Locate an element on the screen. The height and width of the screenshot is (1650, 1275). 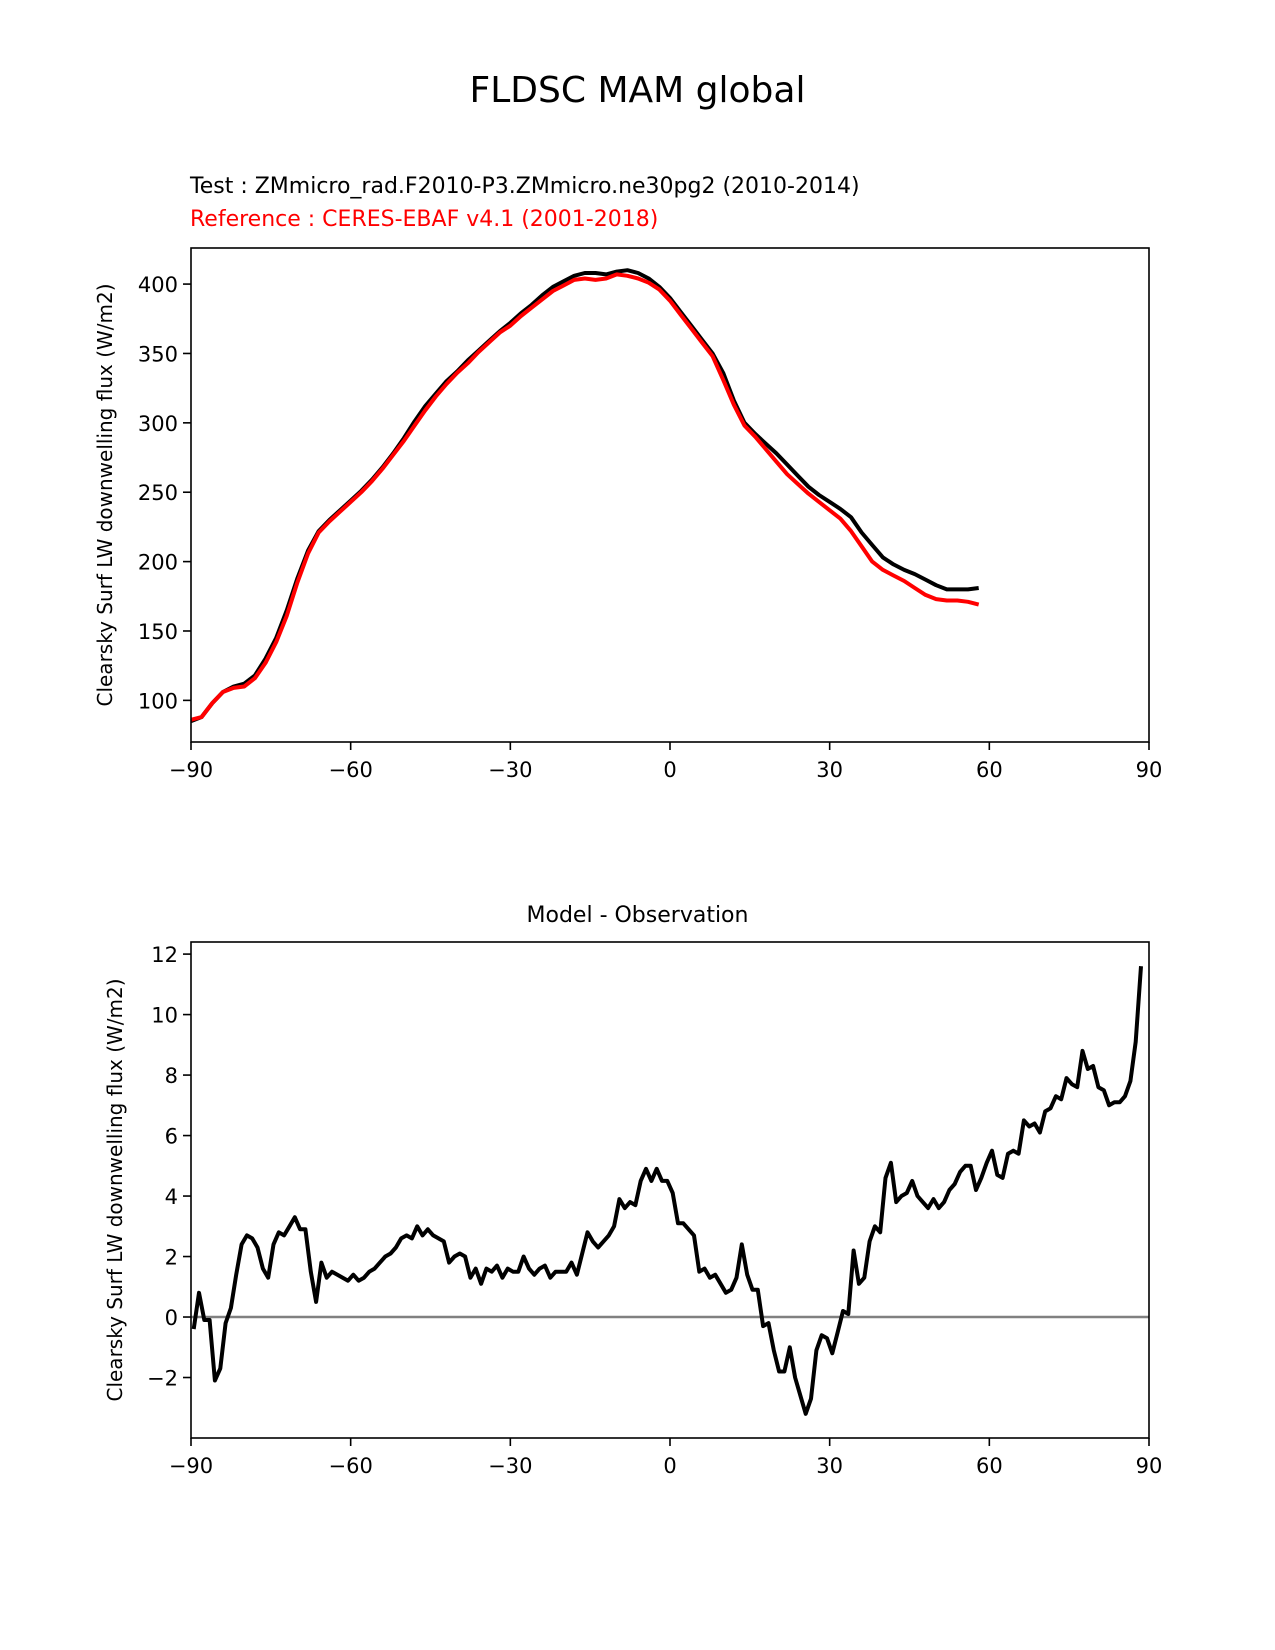
bottom-y-tick-label: 0 is located at coordinates (171, 1318).